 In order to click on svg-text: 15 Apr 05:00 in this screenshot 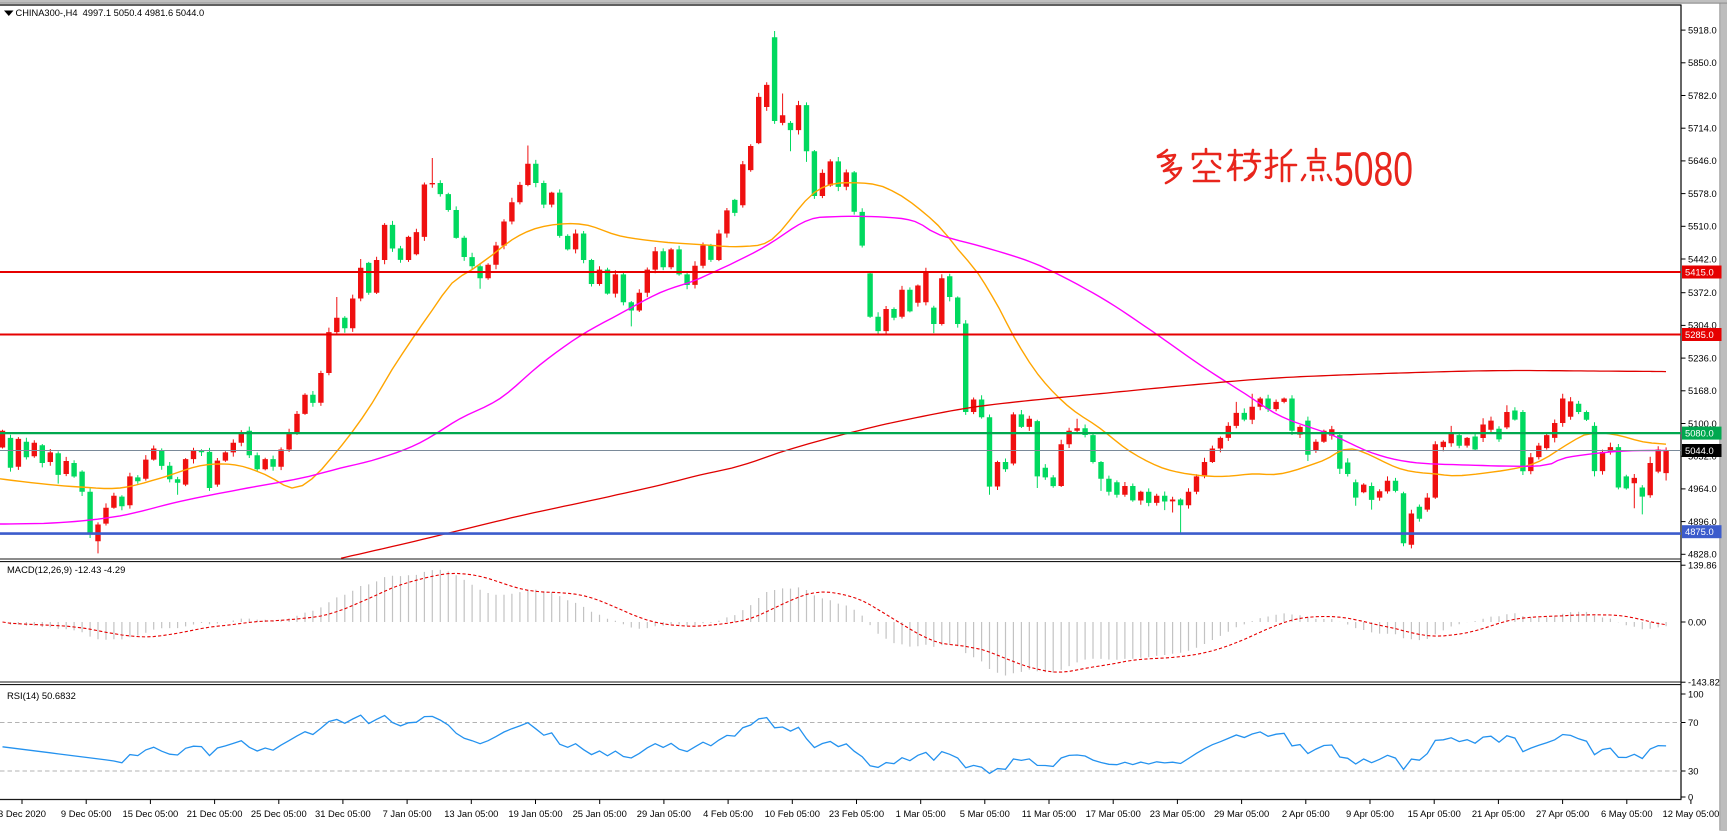, I will do `click(1434, 813)`.